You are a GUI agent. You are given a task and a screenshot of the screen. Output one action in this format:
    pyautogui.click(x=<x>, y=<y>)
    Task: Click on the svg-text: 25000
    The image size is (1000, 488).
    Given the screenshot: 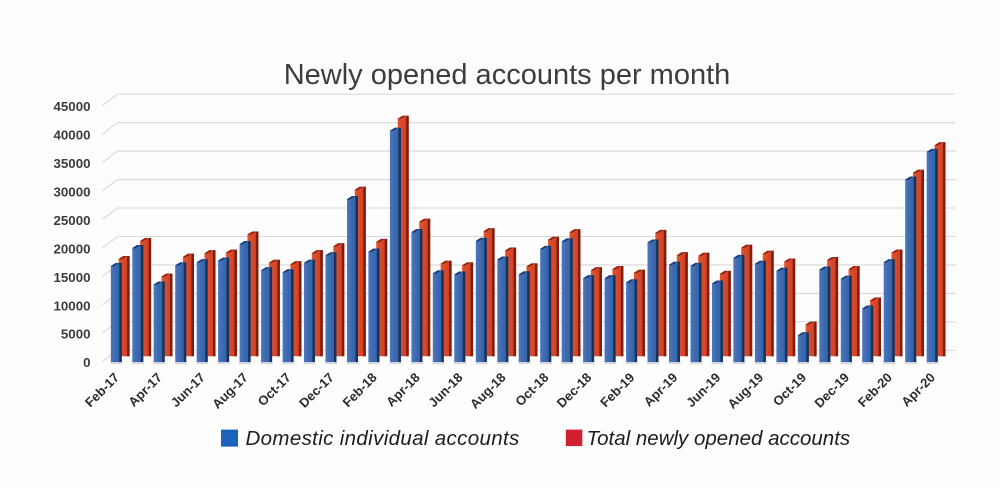 What is the action you would take?
    pyautogui.click(x=72, y=220)
    